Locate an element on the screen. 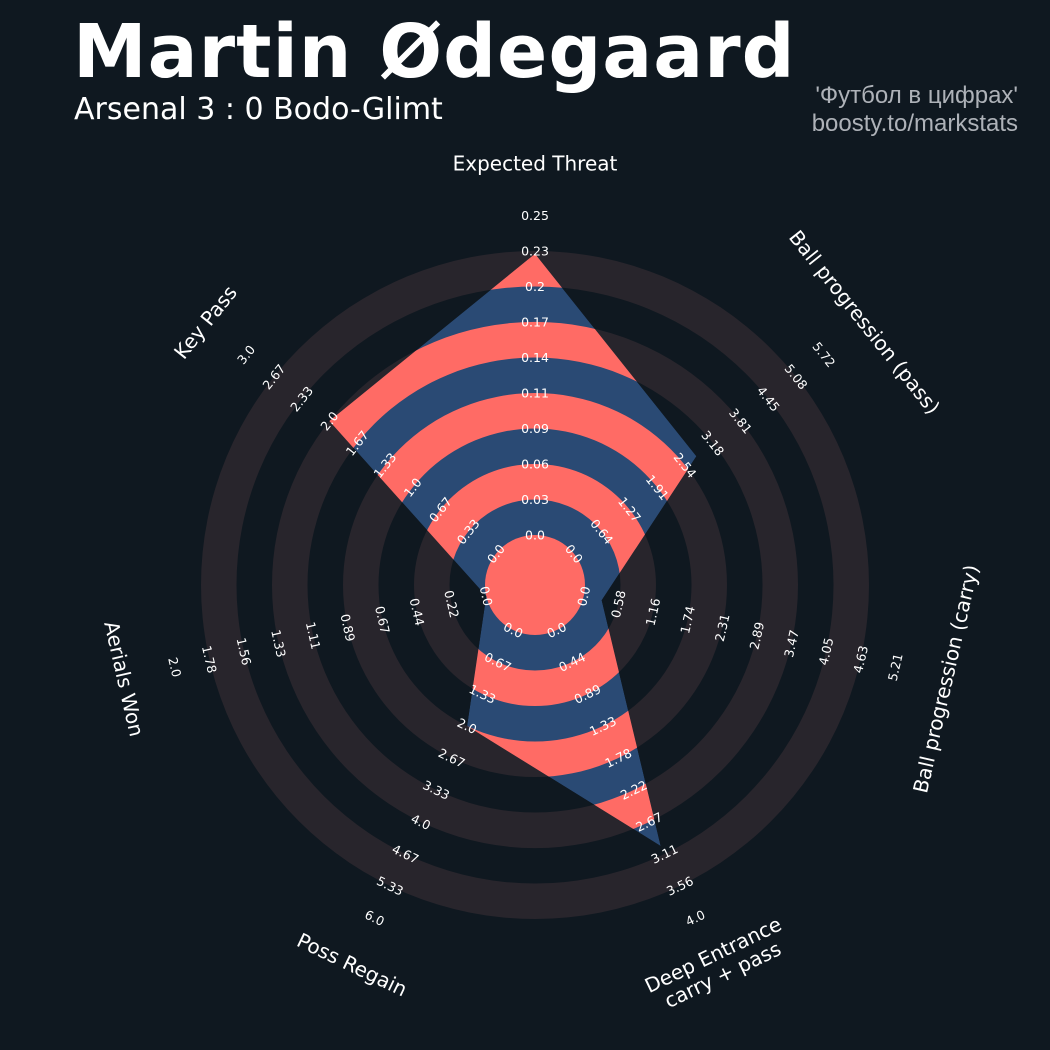 The image size is (1050, 1050). parameter-label: Ball progression (carry) is located at coordinates (945, 678).